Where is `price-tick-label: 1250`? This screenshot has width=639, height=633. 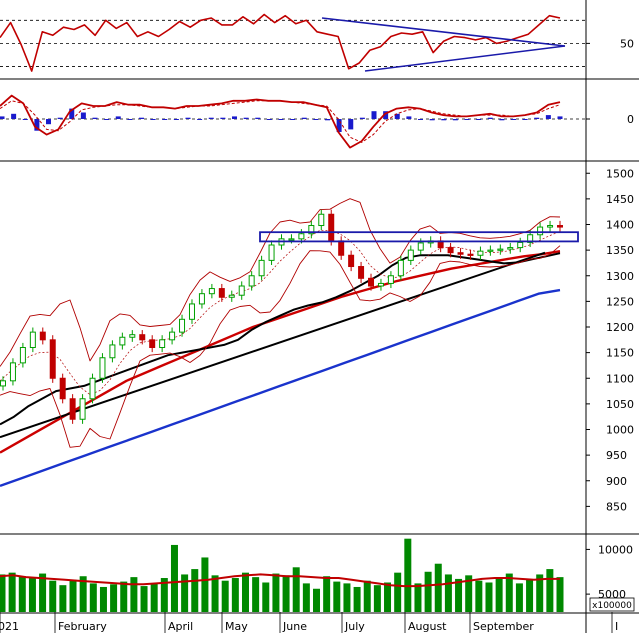 price-tick-label: 1250 is located at coordinates (620, 301).